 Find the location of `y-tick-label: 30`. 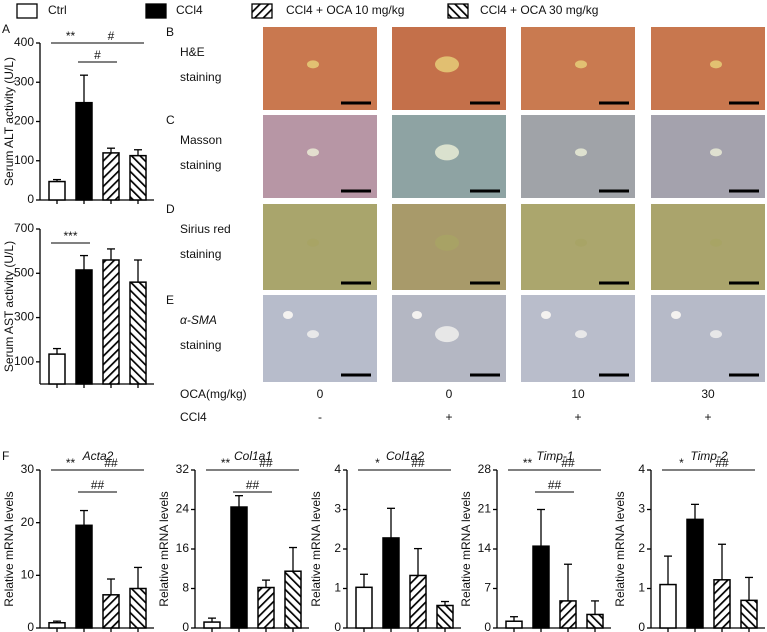

y-tick-label: 30 is located at coordinates (28, 469).